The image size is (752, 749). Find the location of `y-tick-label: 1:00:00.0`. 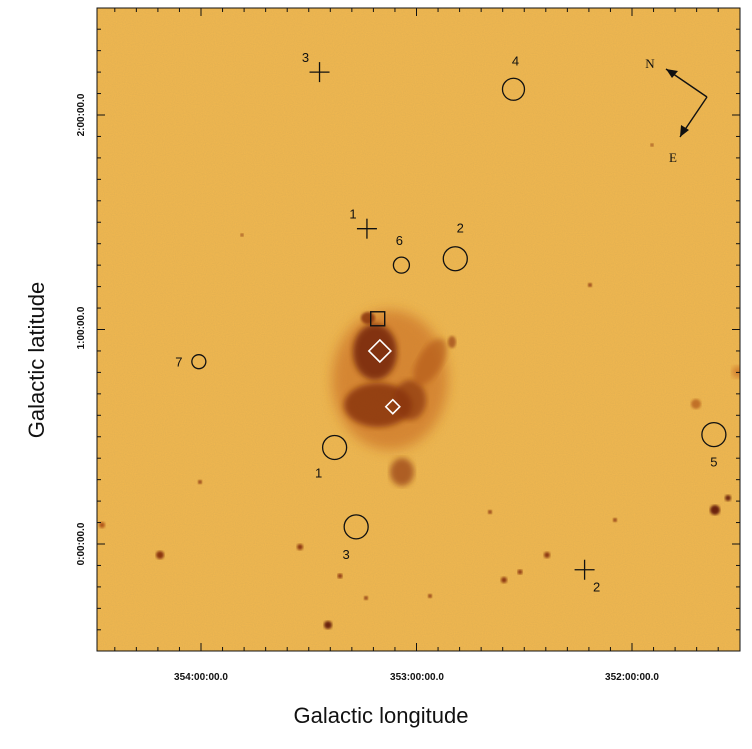

y-tick-label: 1:00:00.0 is located at coordinates (81, 327).